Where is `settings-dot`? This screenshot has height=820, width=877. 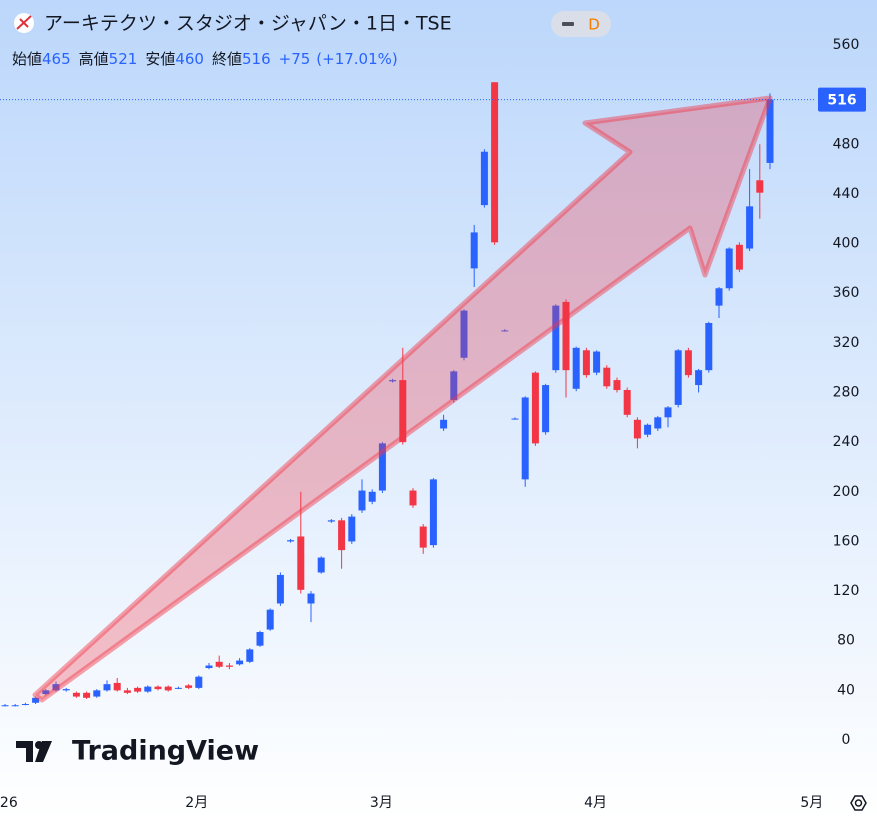 settings-dot is located at coordinates (858, 803).